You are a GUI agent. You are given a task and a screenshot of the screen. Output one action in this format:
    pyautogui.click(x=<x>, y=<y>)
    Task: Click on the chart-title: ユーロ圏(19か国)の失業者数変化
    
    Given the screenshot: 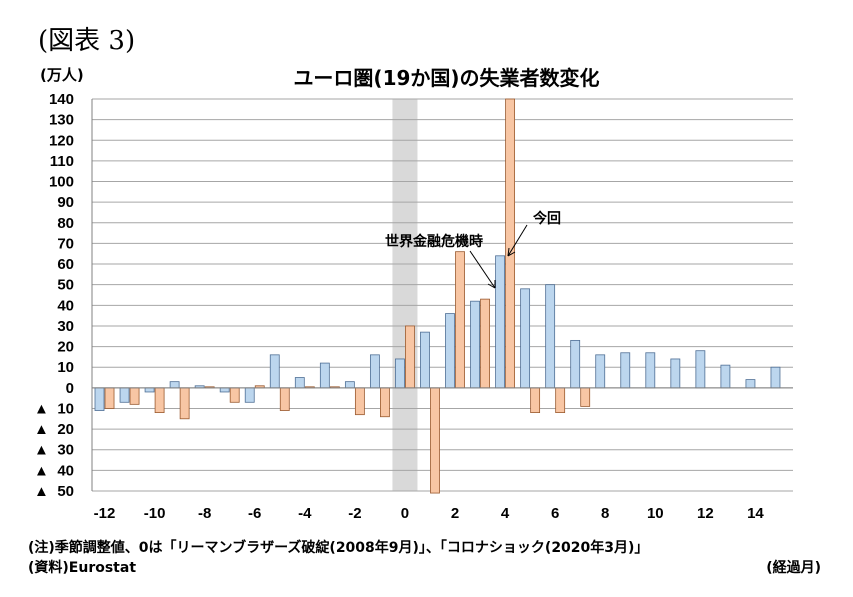 What is the action you would take?
    pyautogui.click(x=446, y=78)
    